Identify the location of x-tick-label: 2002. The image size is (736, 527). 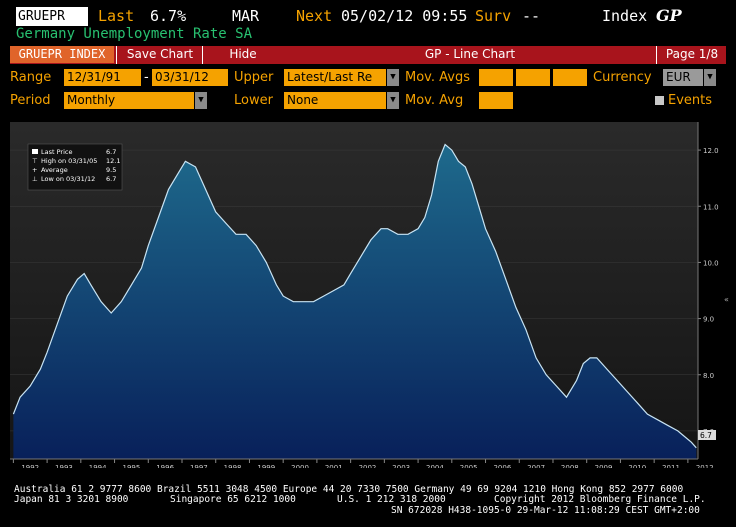
(368, 466).